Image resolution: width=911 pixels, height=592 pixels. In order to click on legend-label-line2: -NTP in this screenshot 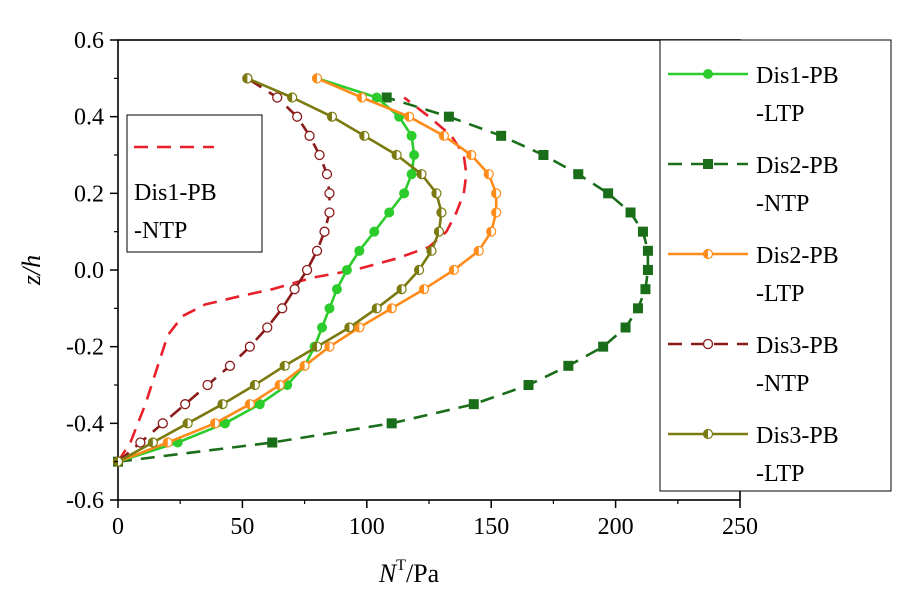, I will do `click(782, 384)`.